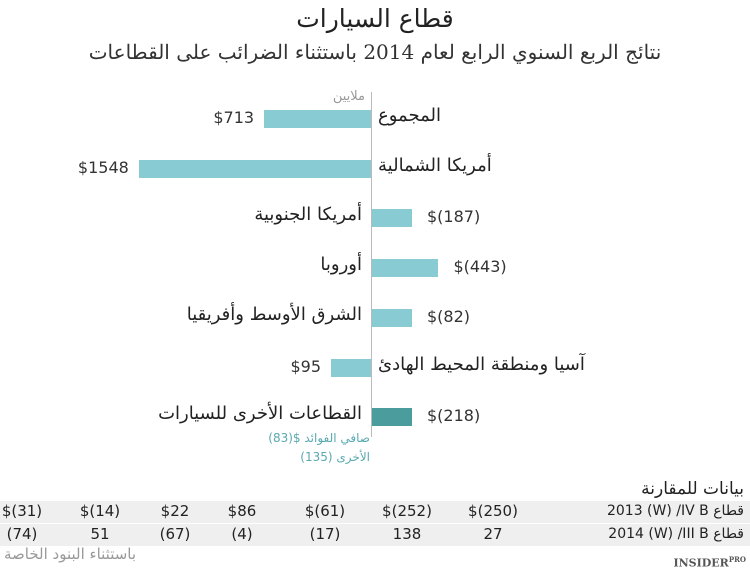  I want to click on logo: INSIDERPRO, so click(709, 562).